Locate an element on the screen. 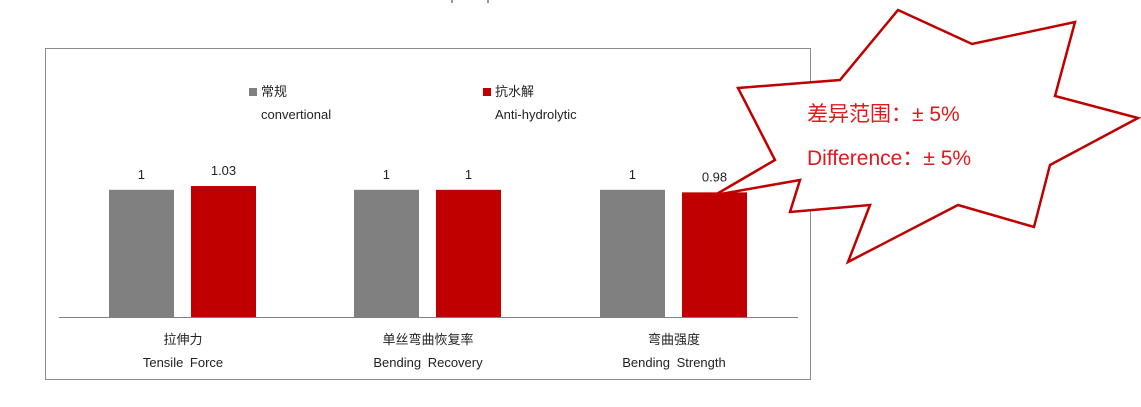  data-label-conventional-1: 1 is located at coordinates (386, 174).